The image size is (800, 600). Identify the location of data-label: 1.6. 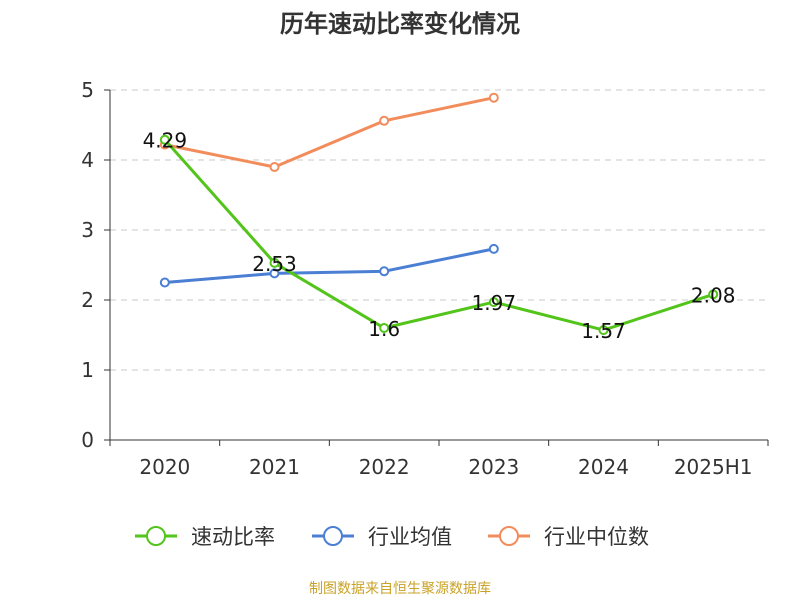
(384, 329).